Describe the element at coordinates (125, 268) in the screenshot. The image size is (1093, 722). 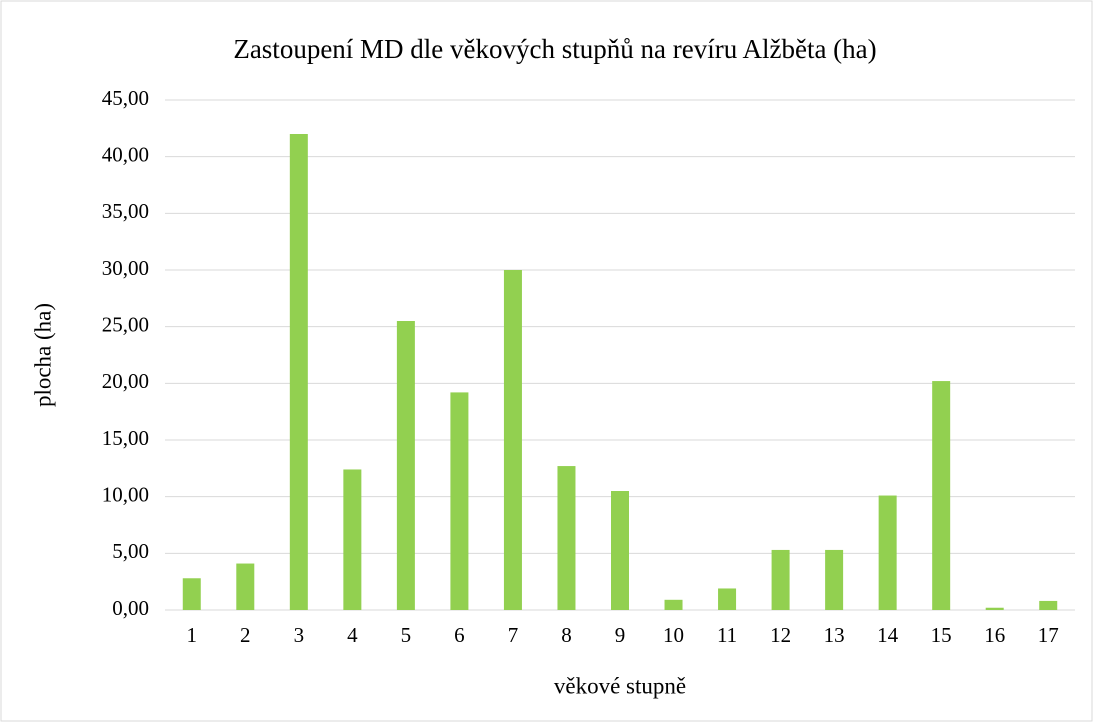
I see `y-tick-label: 30,00` at that location.